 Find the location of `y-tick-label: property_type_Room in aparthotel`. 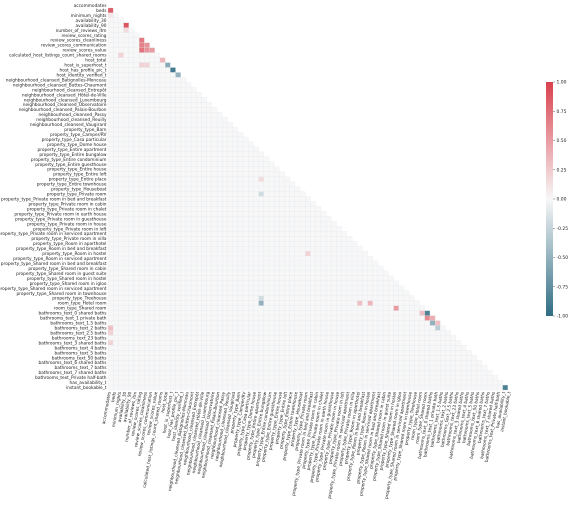

y-tick-label: property_type_Room in aparthotel is located at coordinates (70, 244).